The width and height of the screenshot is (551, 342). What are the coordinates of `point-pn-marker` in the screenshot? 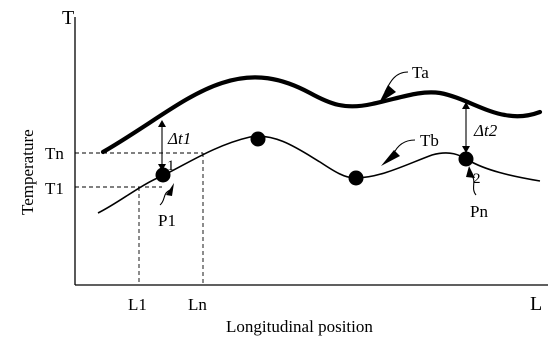 It's located at (466, 159).